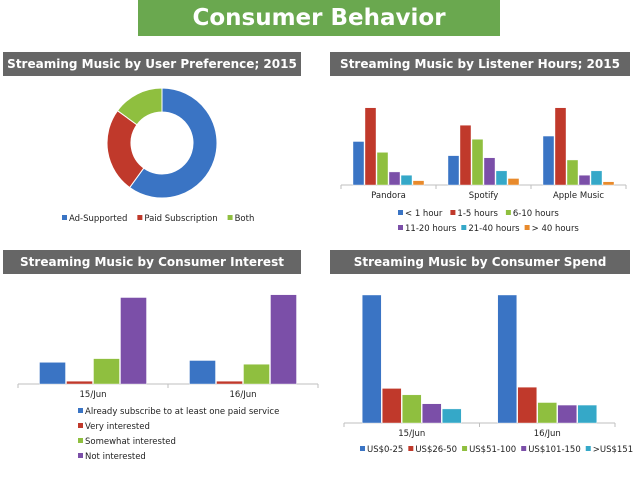  I want to click on legend-label-1-5-hours: 1-5 hours, so click(477, 214).